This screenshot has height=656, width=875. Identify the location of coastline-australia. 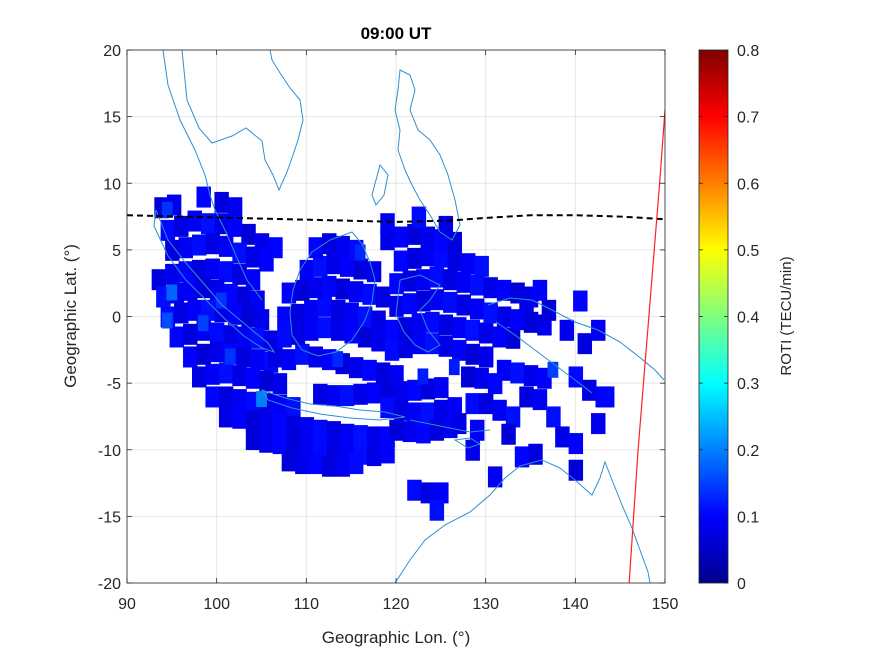
(522, 521).